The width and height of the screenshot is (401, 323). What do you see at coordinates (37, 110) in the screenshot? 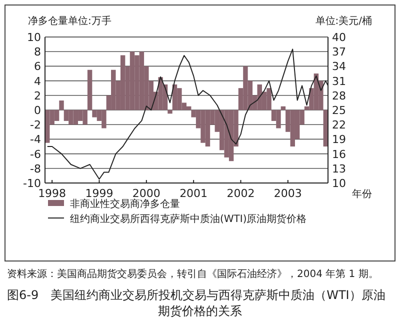
I see `y-tick-label: 0` at bounding box center [37, 110].